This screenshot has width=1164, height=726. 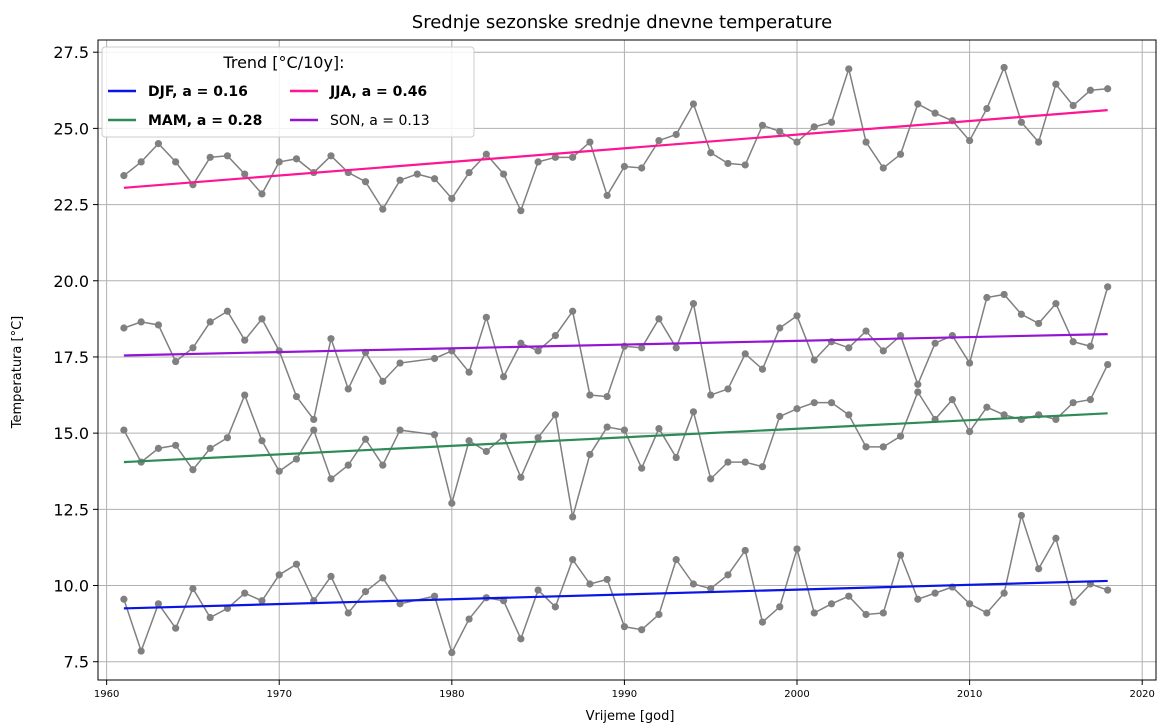 I want to click on y-tick-label: 25.0, so click(x=71, y=128).